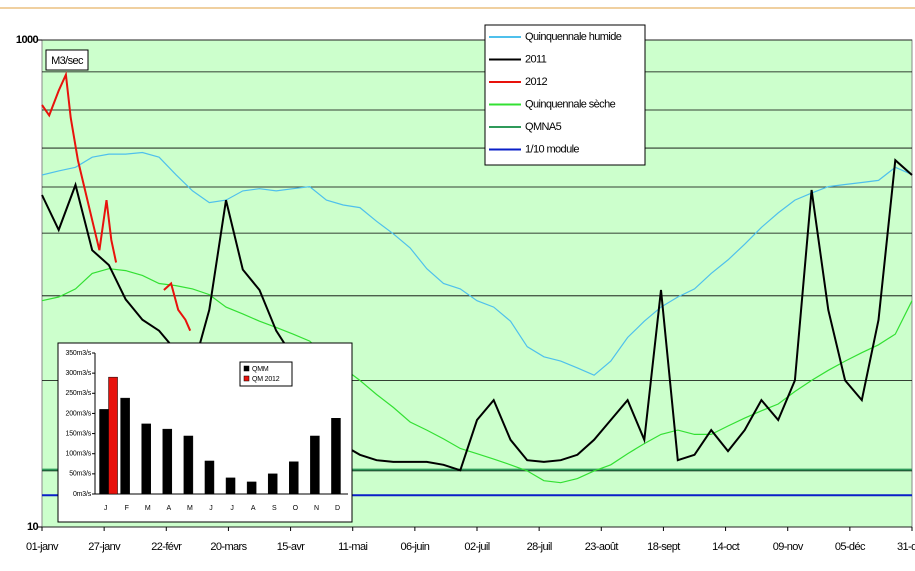 Image resolution: width=915 pixels, height=571 pixels. What do you see at coordinates (906, 547) in the screenshot?
I see `x-tick-label: 31-déc` at bounding box center [906, 547].